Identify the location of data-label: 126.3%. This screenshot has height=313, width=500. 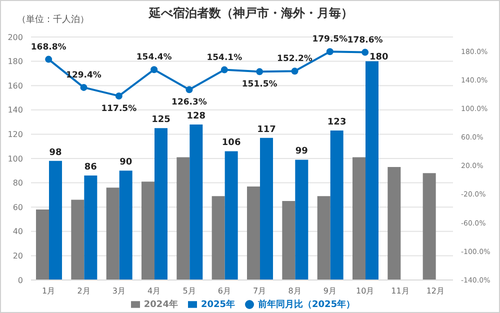
(190, 103).